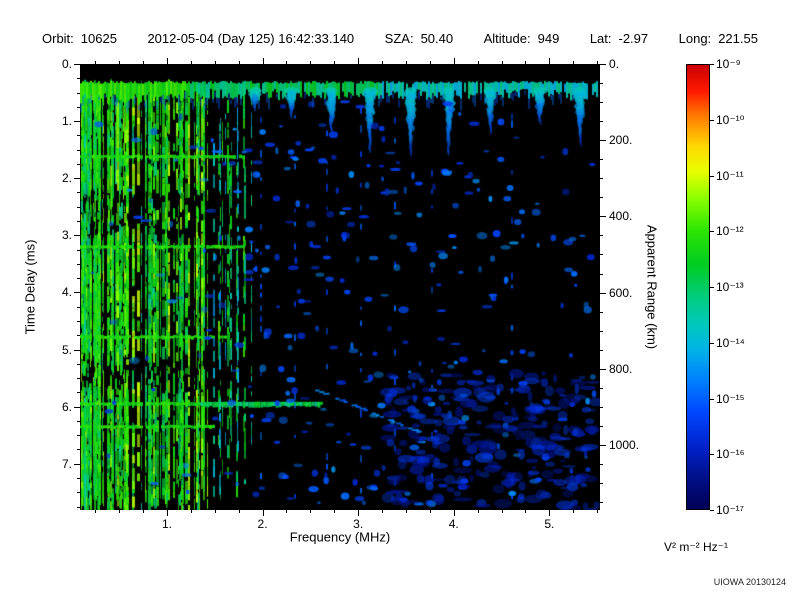 The image size is (800, 600). Describe the element at coordinates (730, 231) in the screenshot. I see `colorbar-tick-label: 10⁻¹²` at that location.